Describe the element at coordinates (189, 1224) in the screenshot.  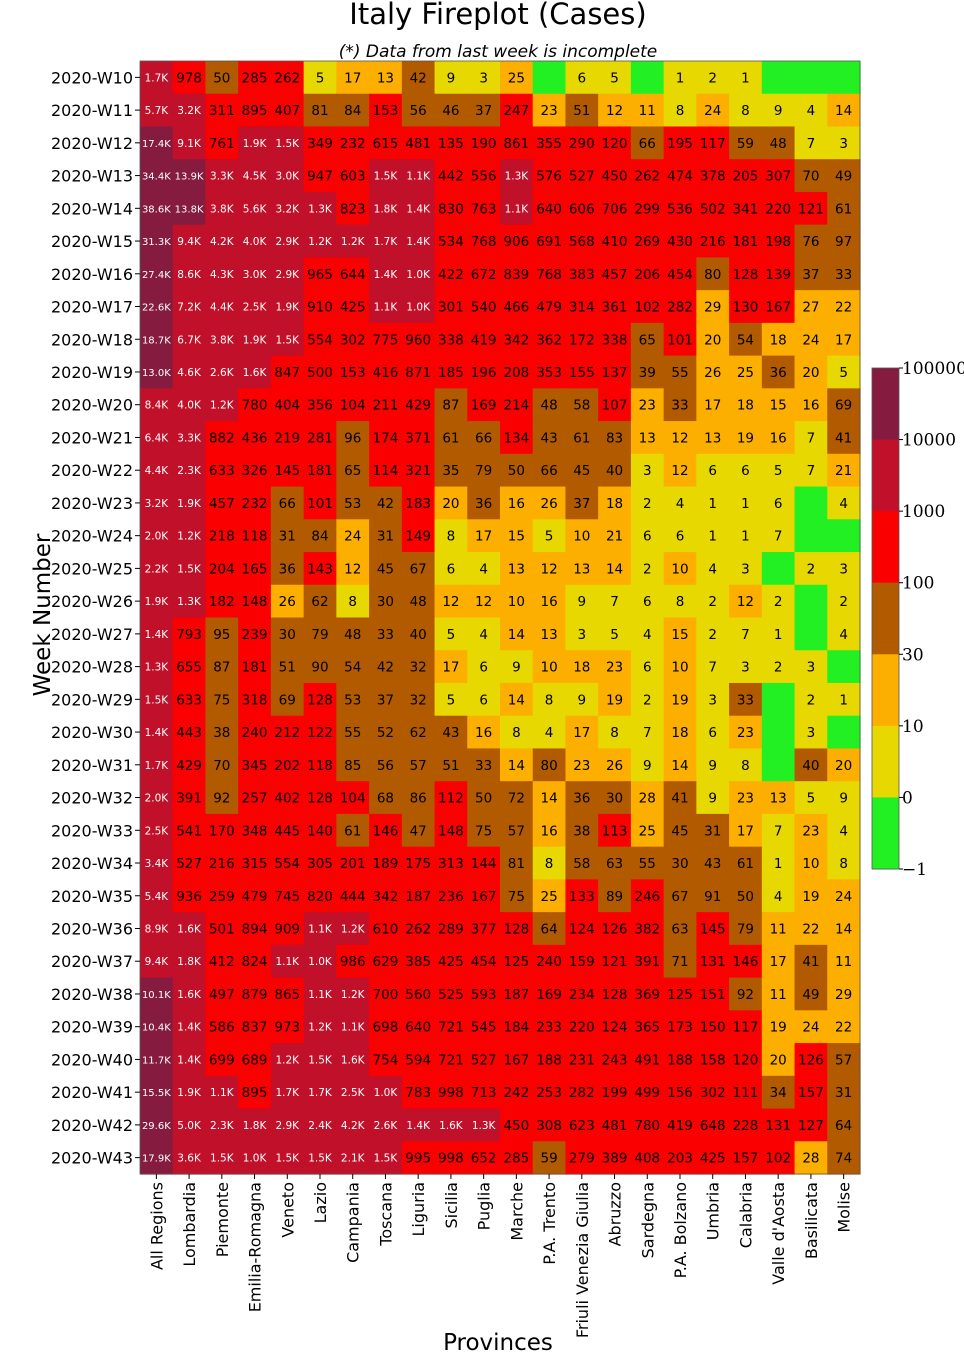
I see `x-tick-label: Lombardia` at that location.